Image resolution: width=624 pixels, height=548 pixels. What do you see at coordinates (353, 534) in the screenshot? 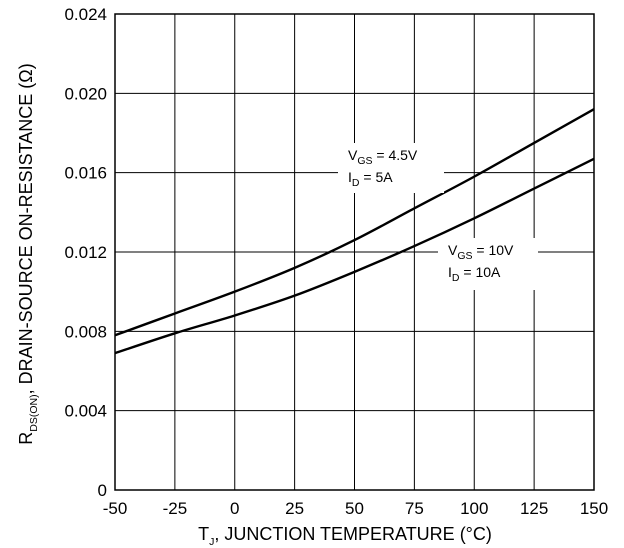
I see `x-axis-title-rest: , JUNCTION TEMPERATURE (°C)` at bounding box center [353, 534].